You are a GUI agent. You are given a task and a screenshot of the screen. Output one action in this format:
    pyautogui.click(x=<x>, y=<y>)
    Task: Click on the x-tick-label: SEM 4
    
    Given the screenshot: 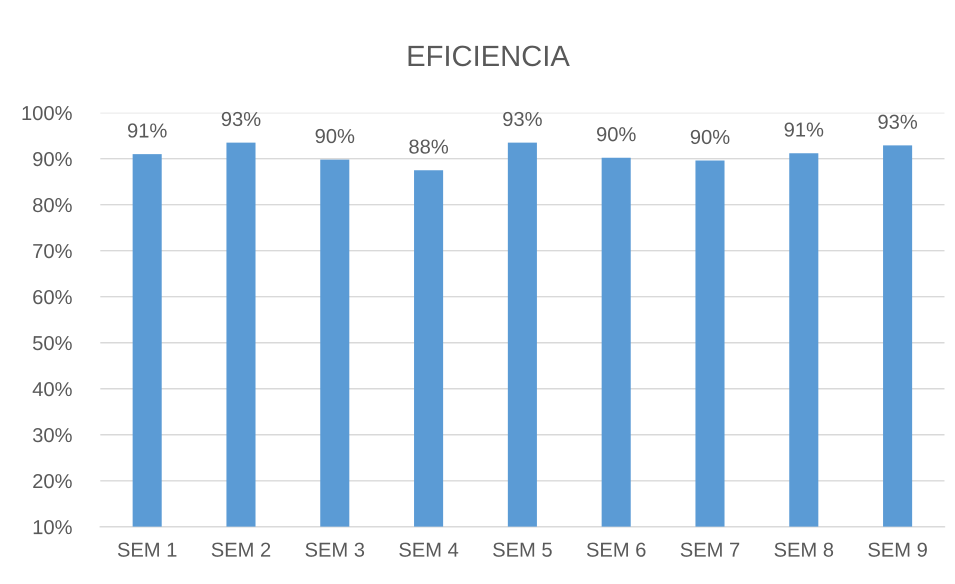 What is the action you would take?
    pyautogui.click(x=428, y=549)
    